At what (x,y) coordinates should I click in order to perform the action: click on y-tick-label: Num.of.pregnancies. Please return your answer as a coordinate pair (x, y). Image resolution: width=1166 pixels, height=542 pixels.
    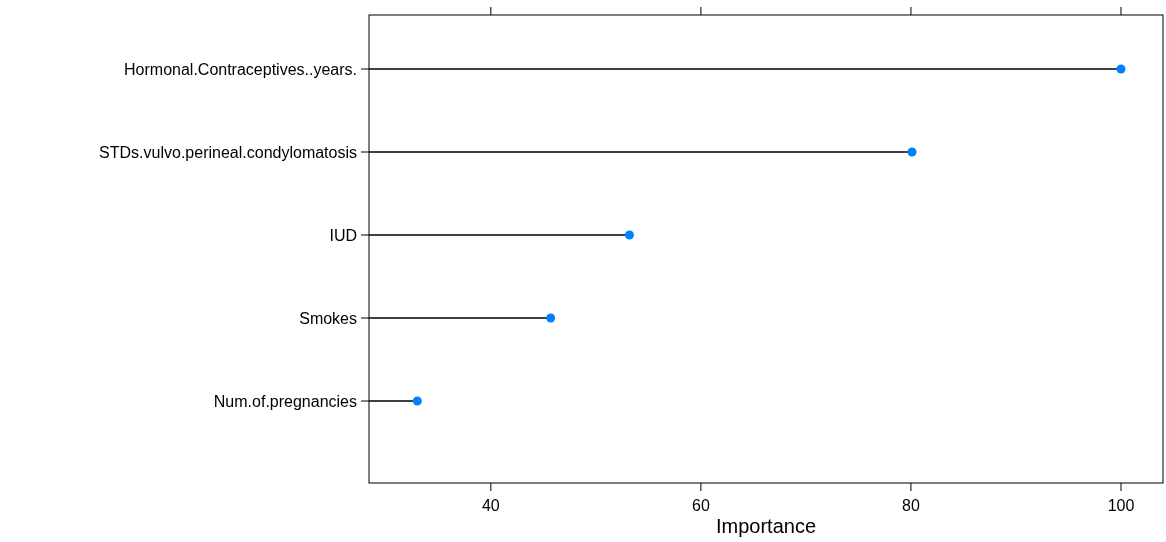
    Looking at the image, I should click on (285, 401).